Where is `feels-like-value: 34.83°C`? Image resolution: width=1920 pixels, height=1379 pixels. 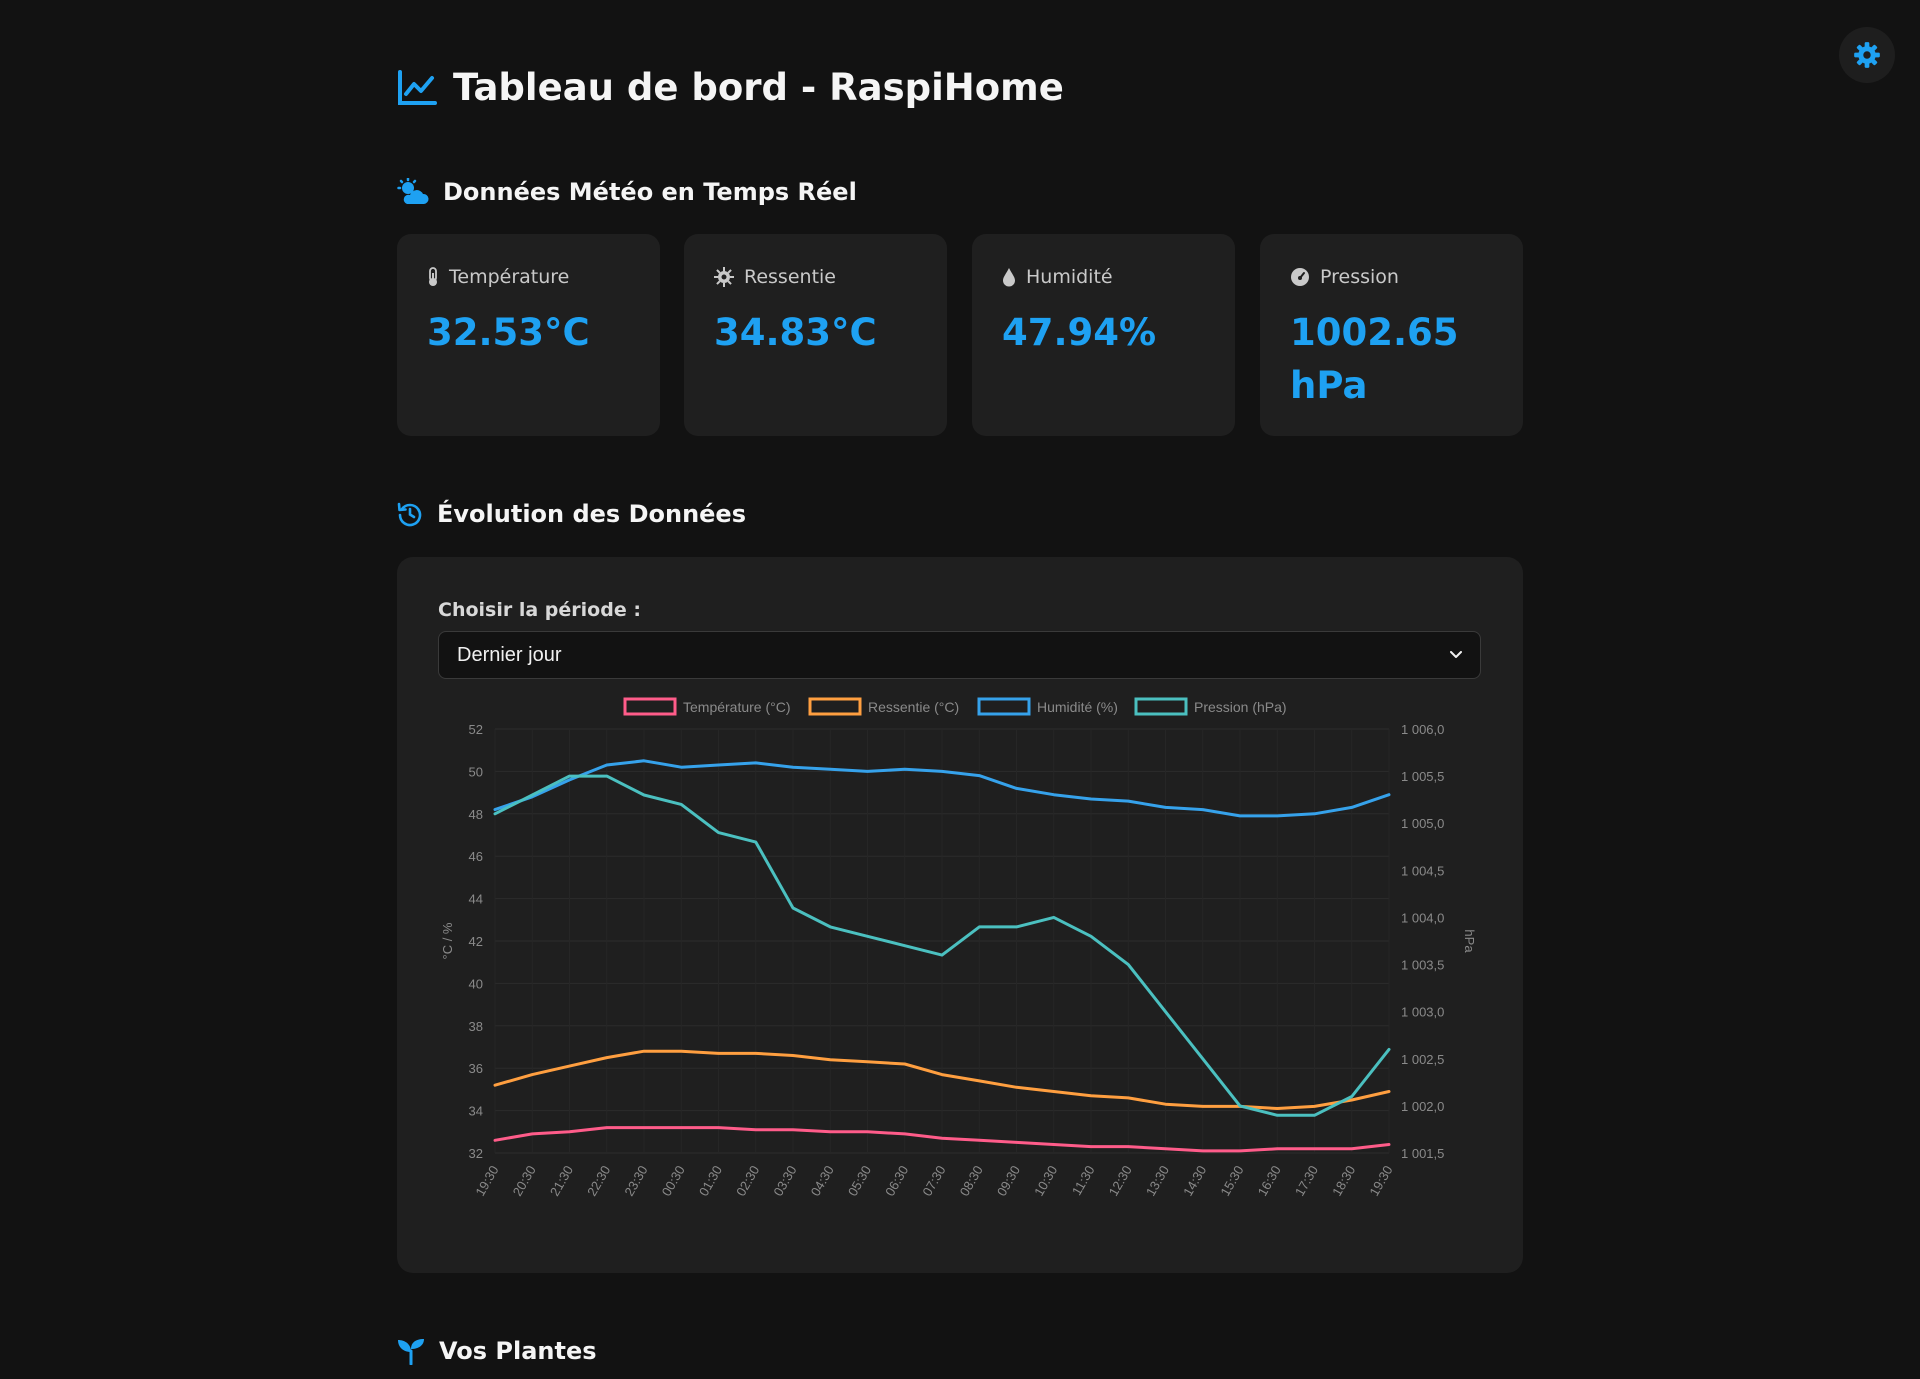 feels-like-value: 34.83°C is located at coordinates (795, 332).